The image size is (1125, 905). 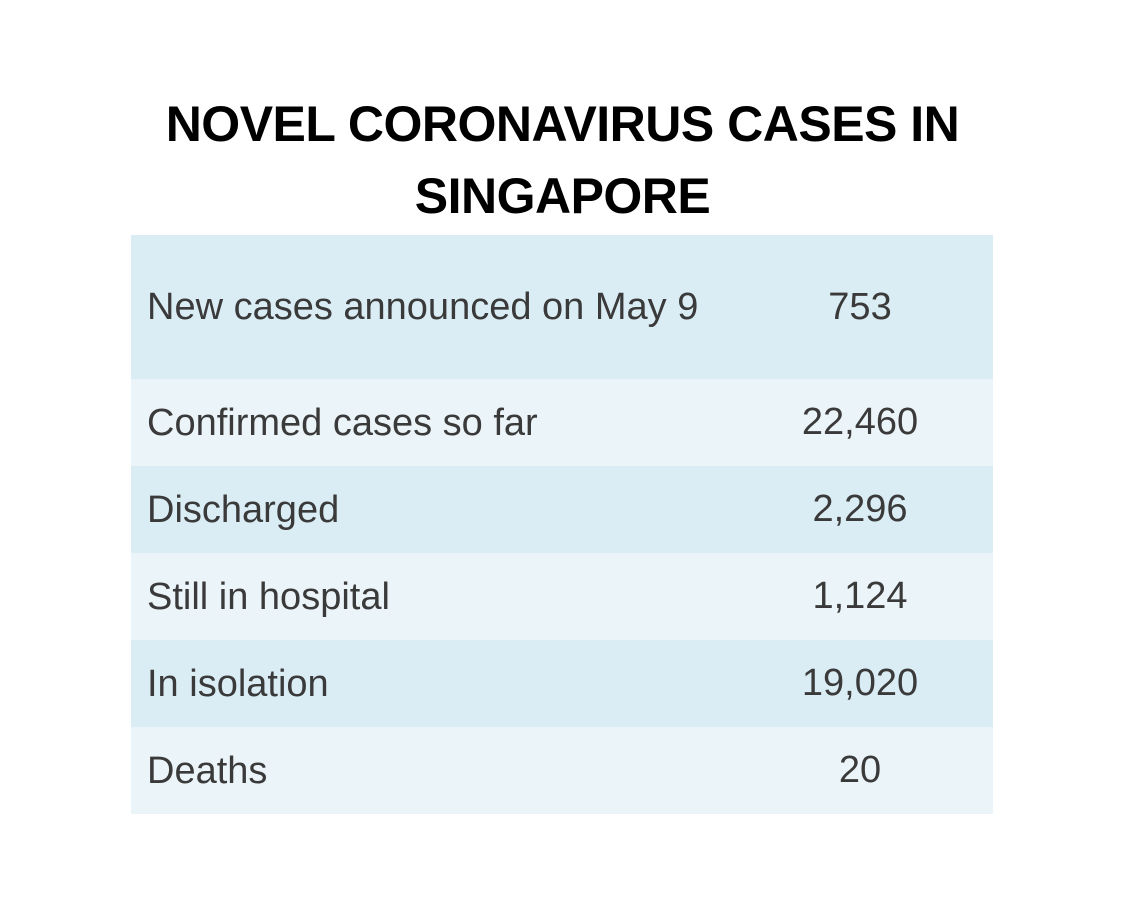 I want to click on title-line-2: SINGAPORE, so click(x=562, y=196).